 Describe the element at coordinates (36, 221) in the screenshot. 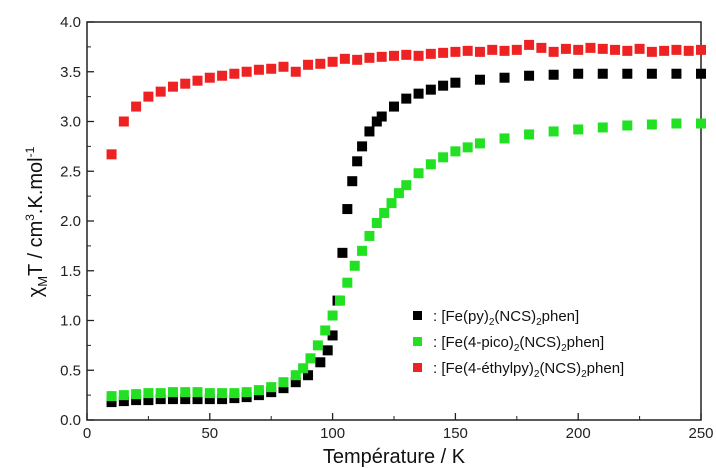

I see `y-axis-label: χMT / cm3.K.mol-1` at that location.